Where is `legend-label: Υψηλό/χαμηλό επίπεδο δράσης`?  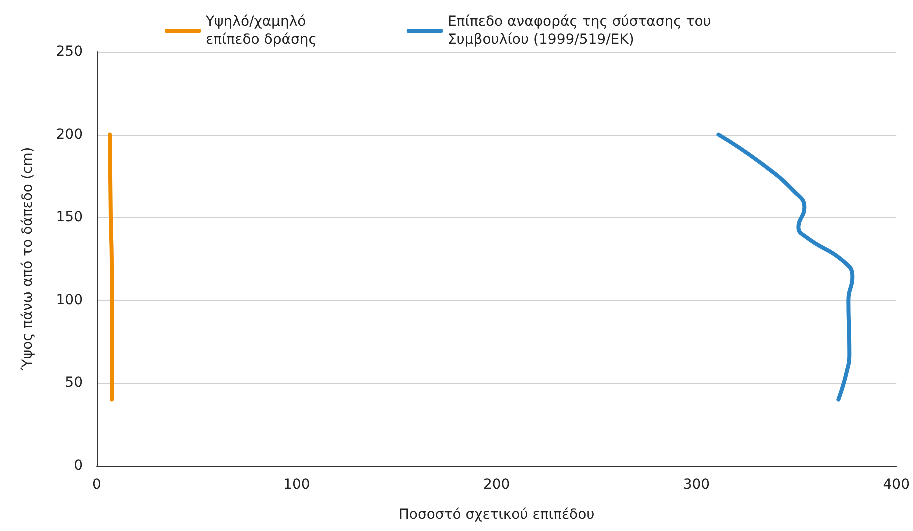
legend-label: Υψηλό/χαμηλό επίπεδο δράσης is located at coordinates (261, 31).